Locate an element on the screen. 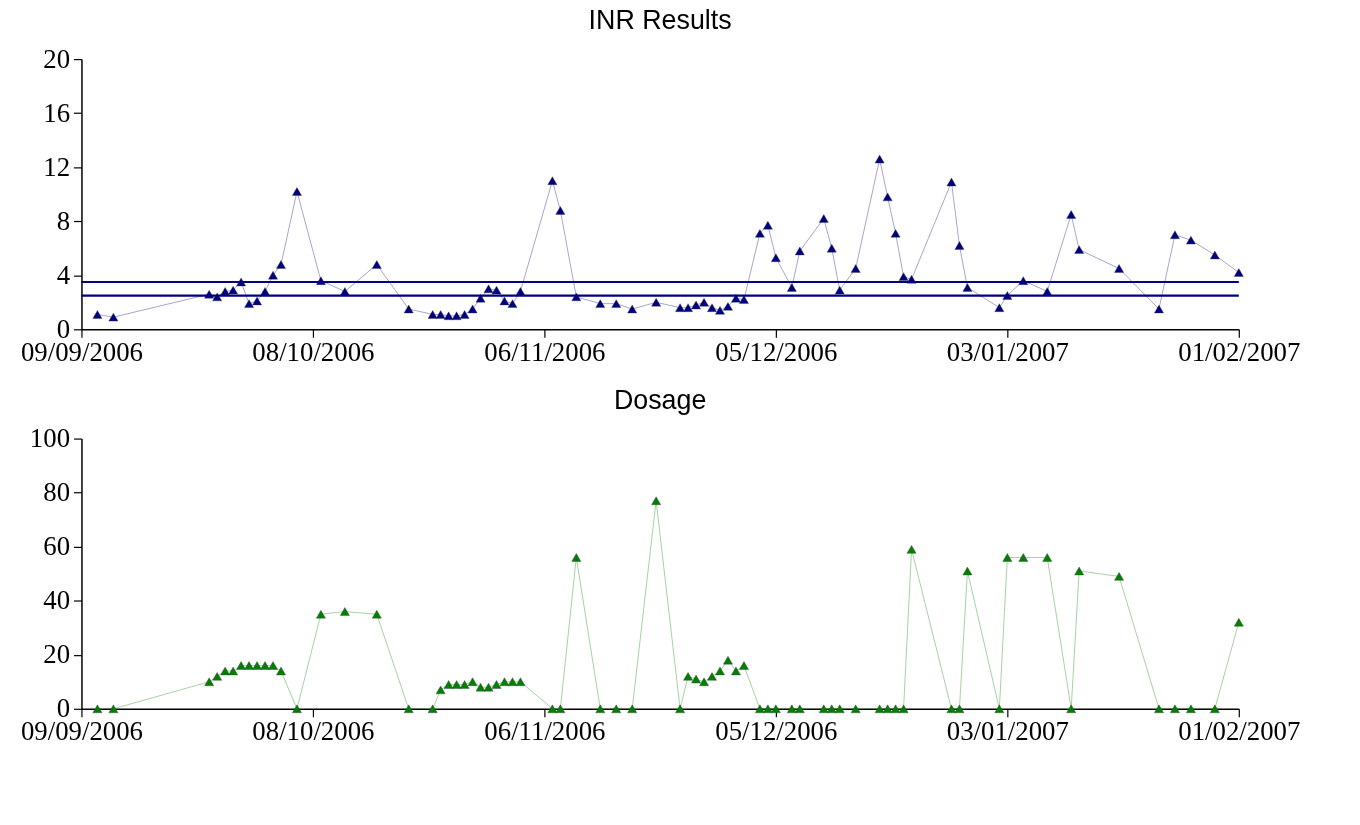 This screenshot has height=825, width=1360. y-tick-label: 16 is located at coordinates (57, 112).